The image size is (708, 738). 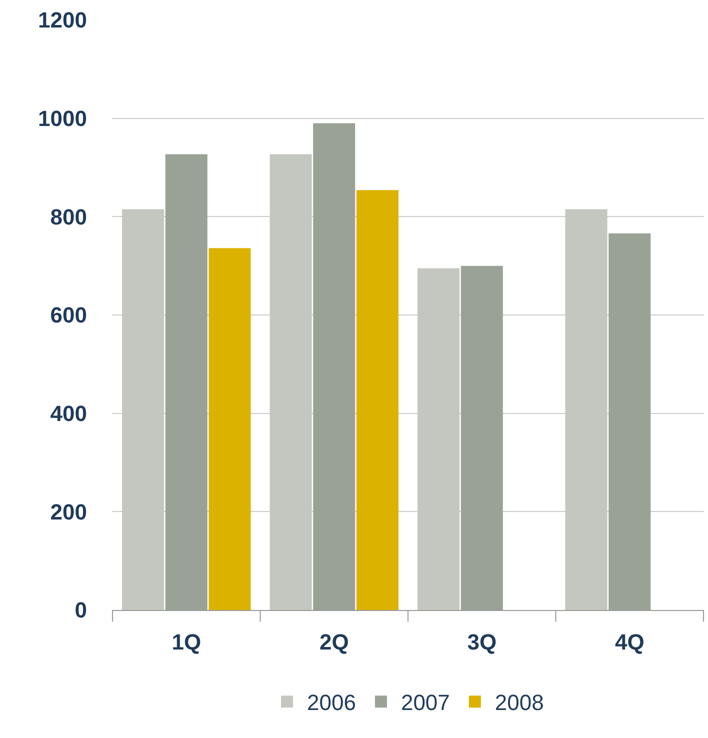 I want to click on x-tick-label: 2Q, so click(x=334, y=641).